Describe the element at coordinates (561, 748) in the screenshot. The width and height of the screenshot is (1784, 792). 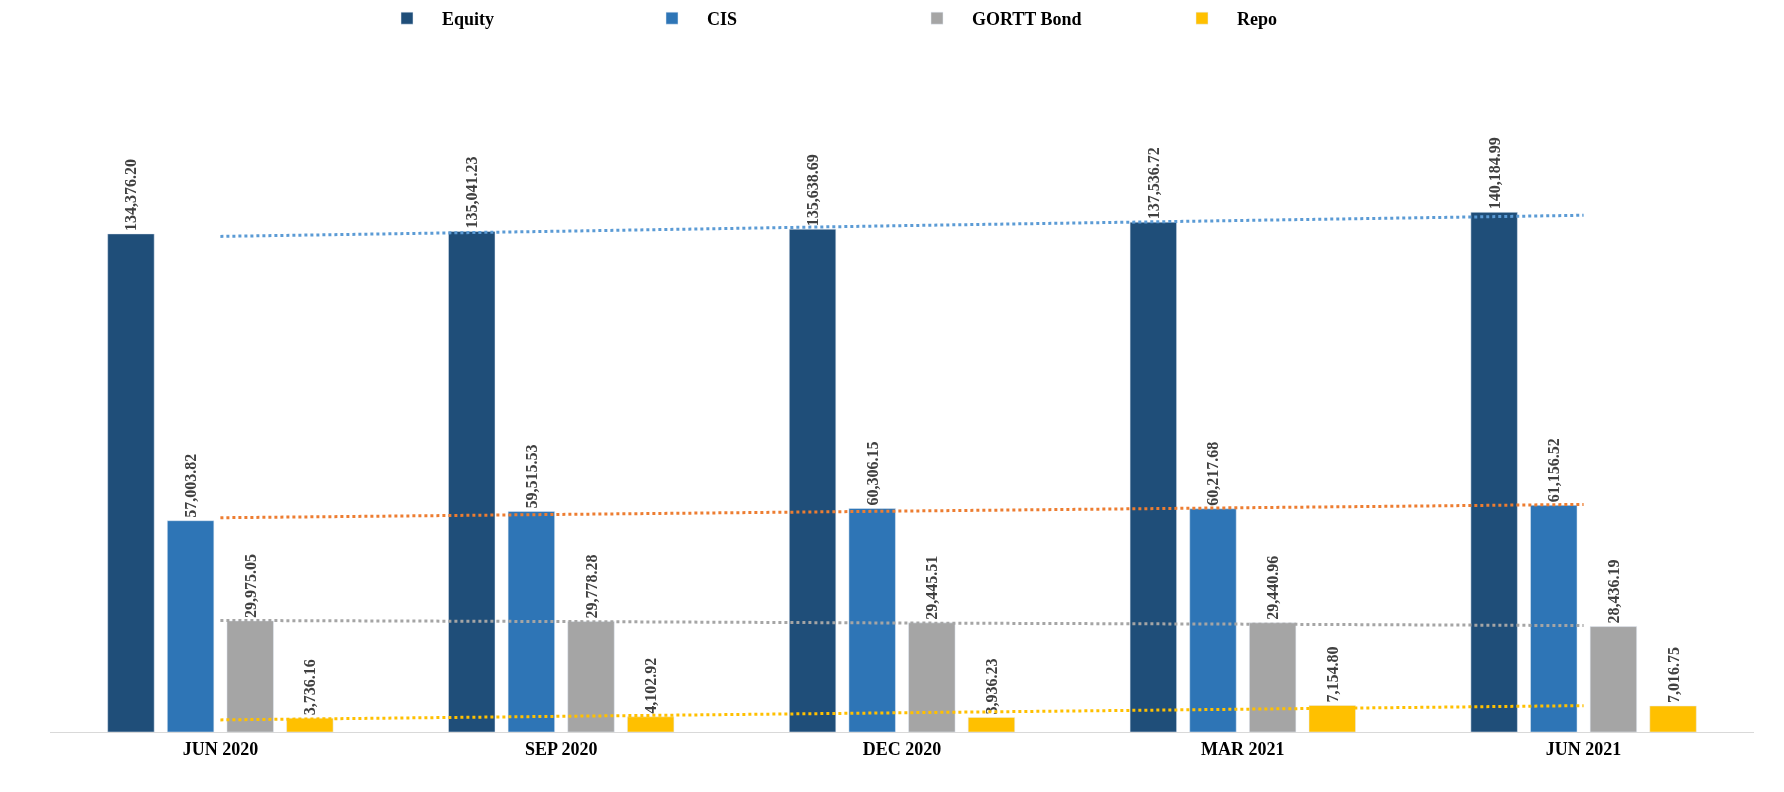
I see `x-tick-label: SEP 2020` at that location.